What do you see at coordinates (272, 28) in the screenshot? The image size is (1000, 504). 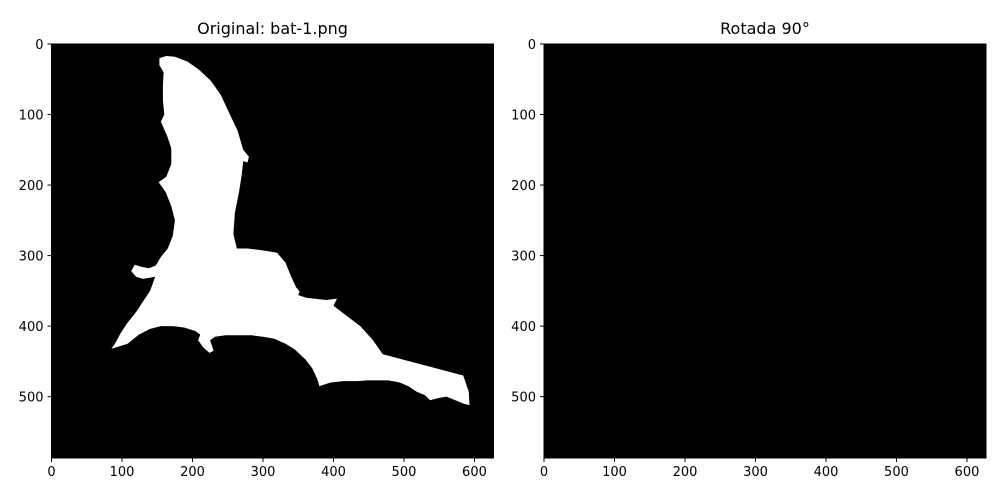 I see `panel-title: Original: bat-1.png` at bounding box center [272, 28].